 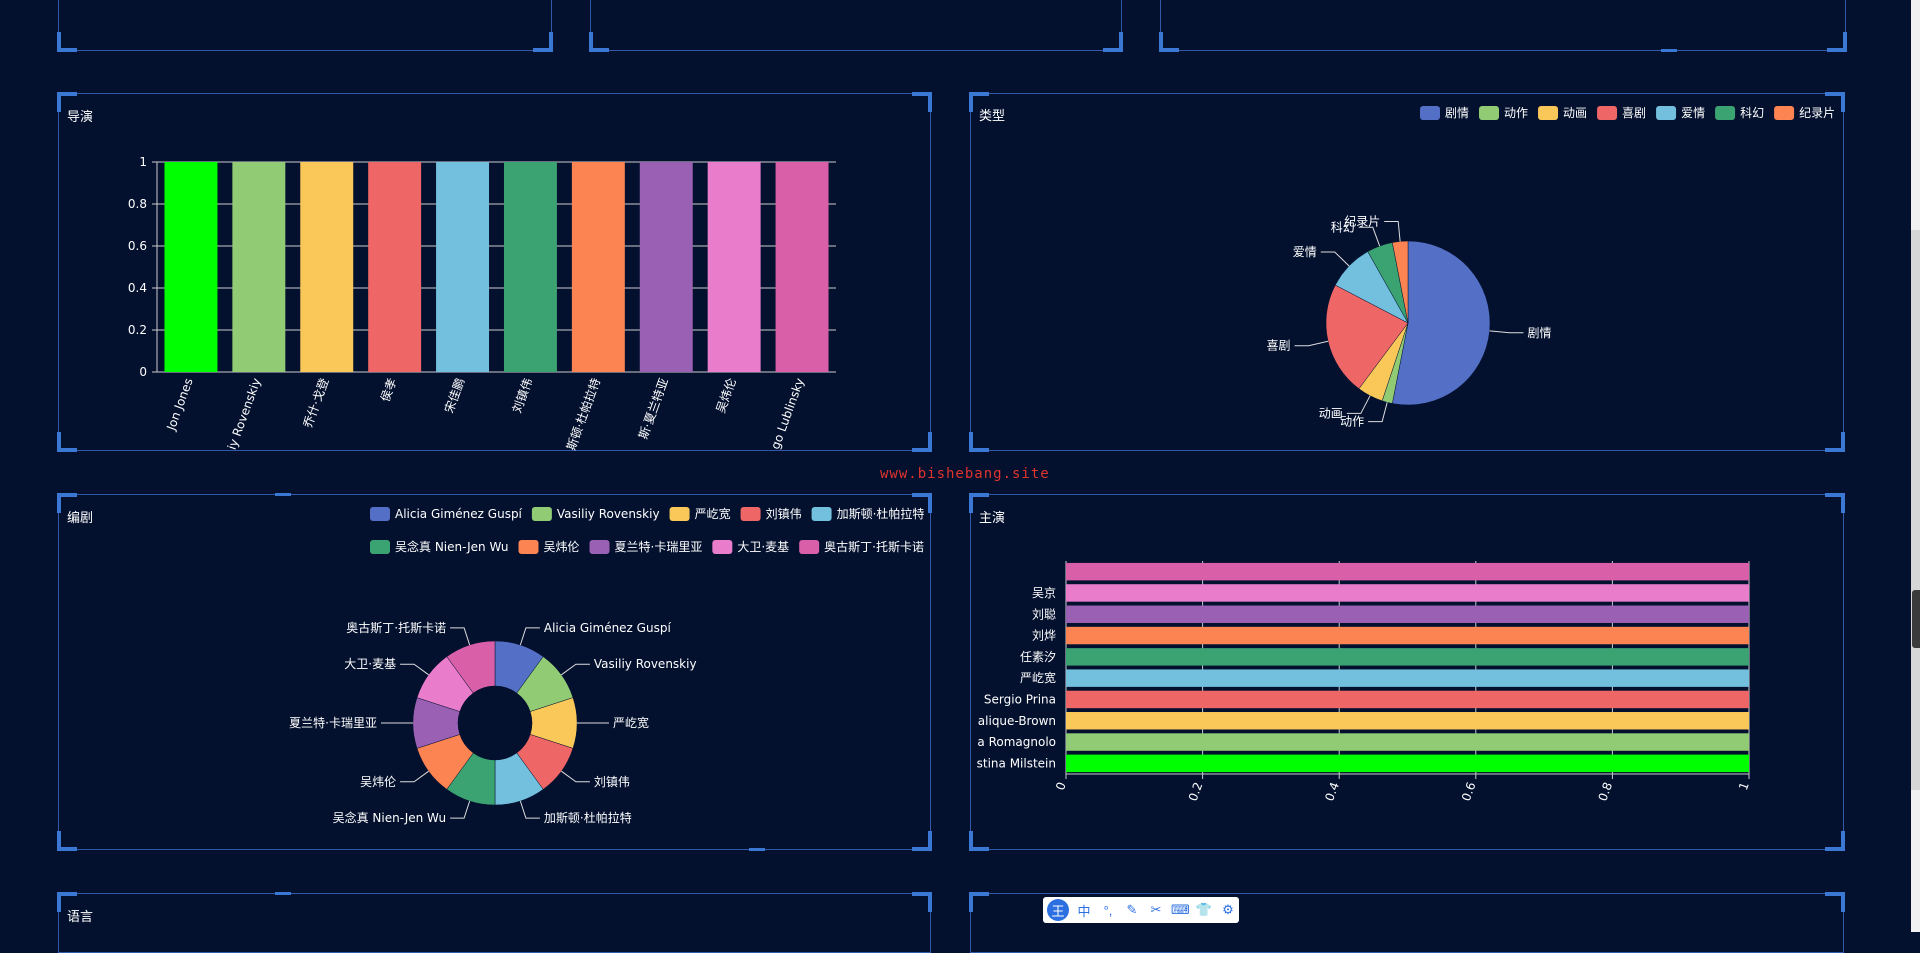 I want to click on x-tick-label: 斯·夏兰特亚, so click(x=653, y=408).